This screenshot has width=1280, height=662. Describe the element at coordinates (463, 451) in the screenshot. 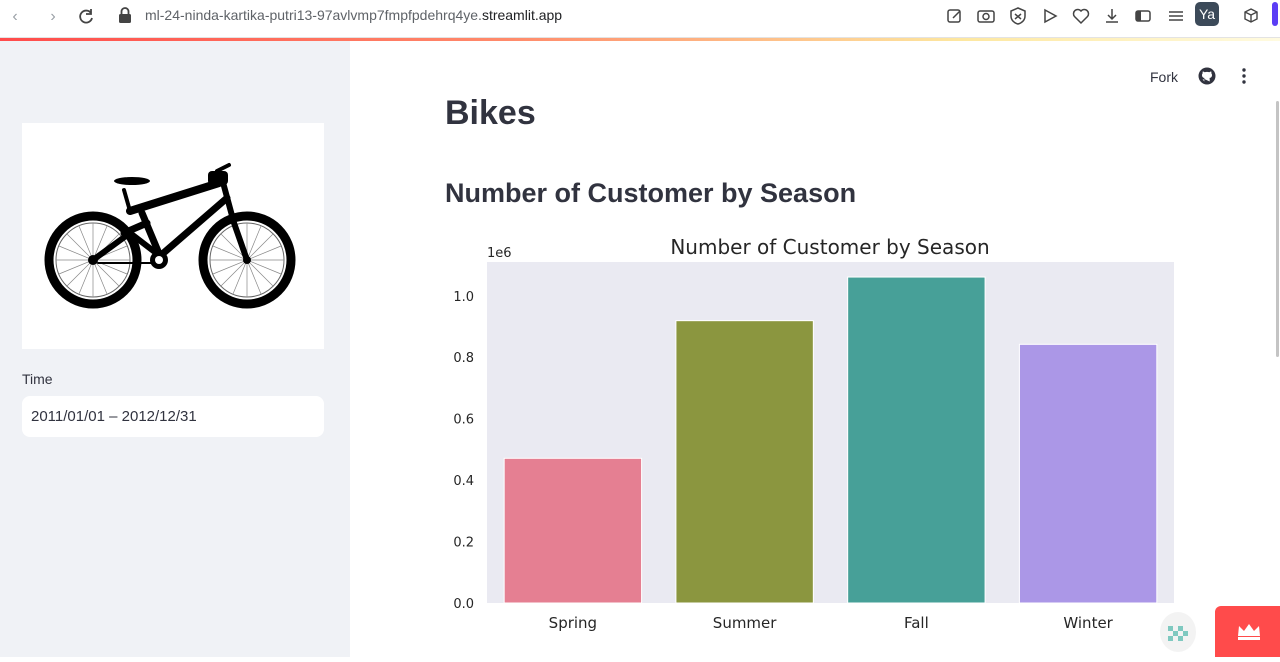

I see `chart-y-ticks: 0.0 0.2 0.4 0.6 0.8 1.0` at that location.